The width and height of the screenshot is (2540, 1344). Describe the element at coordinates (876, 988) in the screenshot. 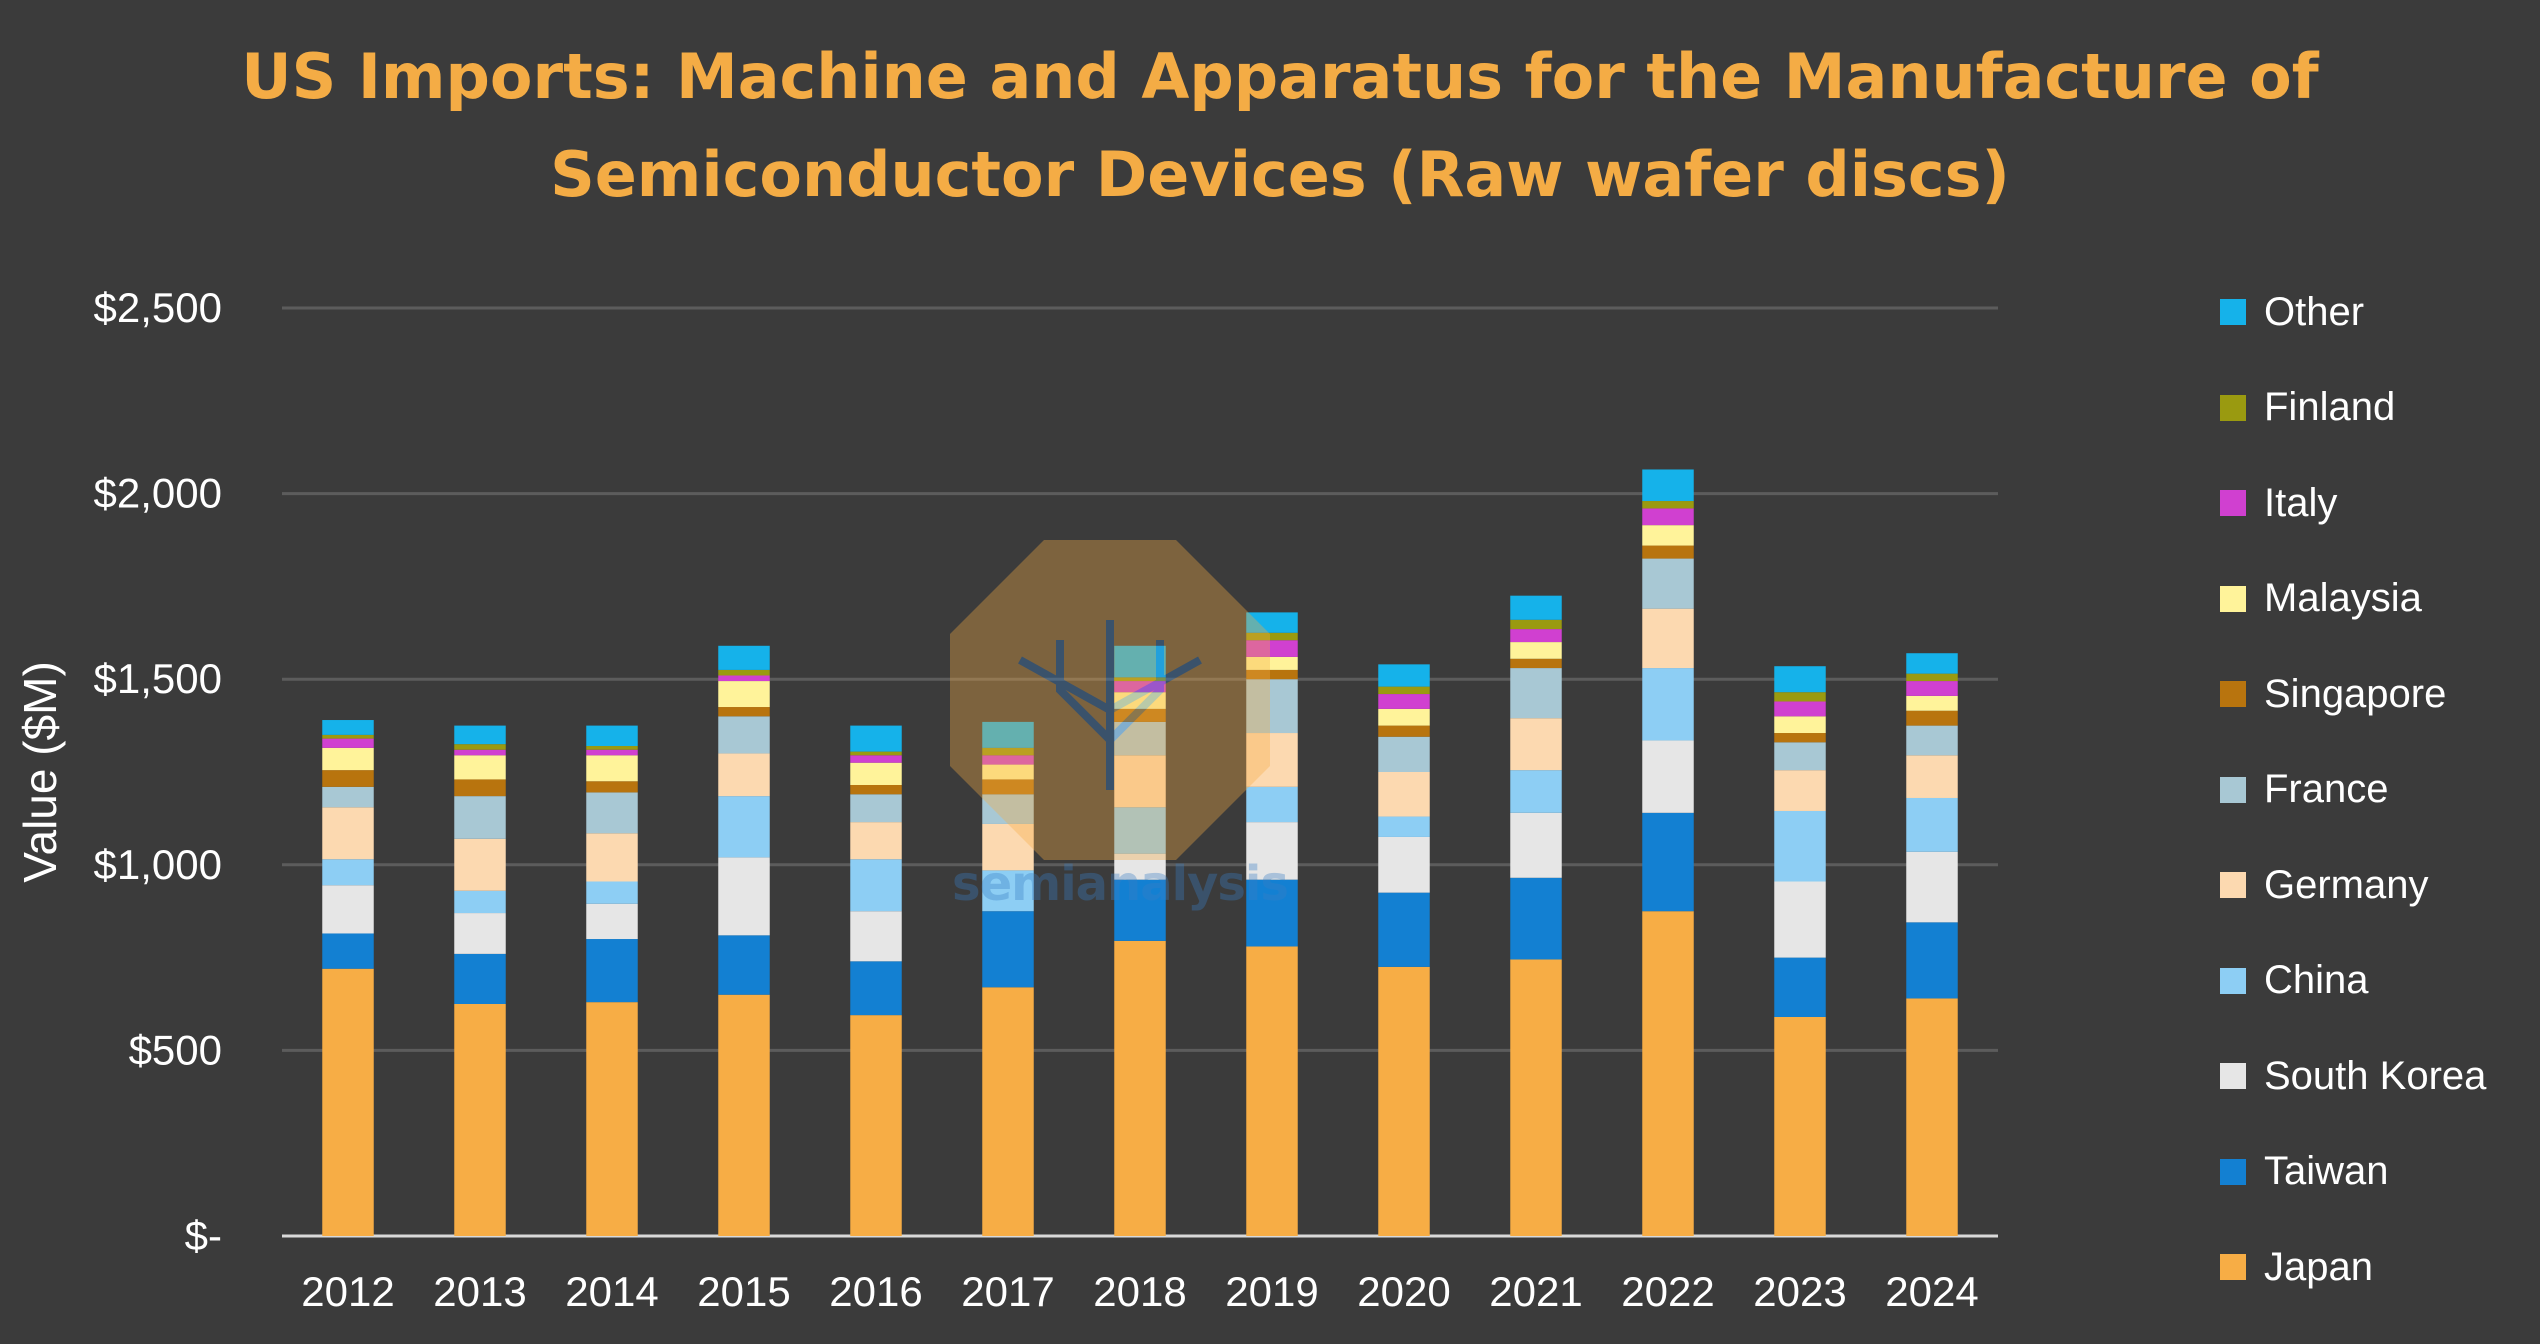

I see `bar-segment-taiwan-2016` at that location.